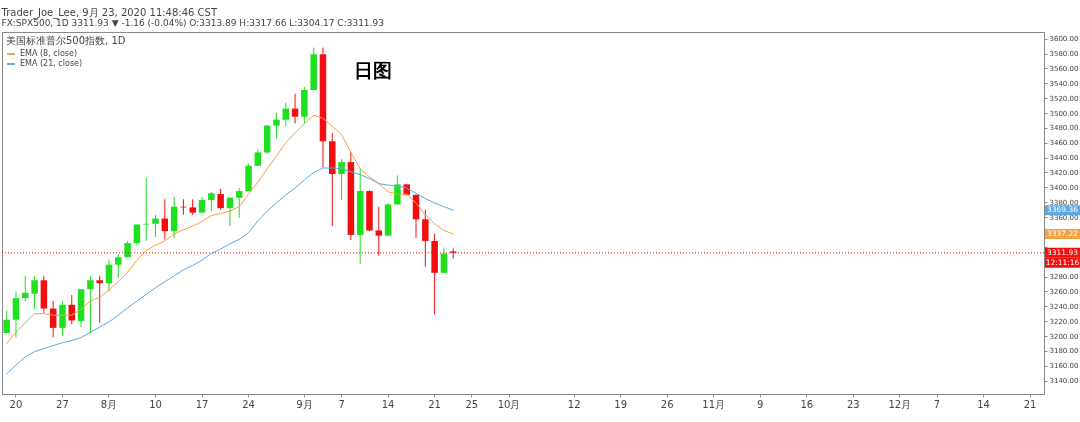 The image size is (1080, 422). Describe the element at coordinates (714, 404) in the screenshot. I see `x-tick-label: 11月` at that location.